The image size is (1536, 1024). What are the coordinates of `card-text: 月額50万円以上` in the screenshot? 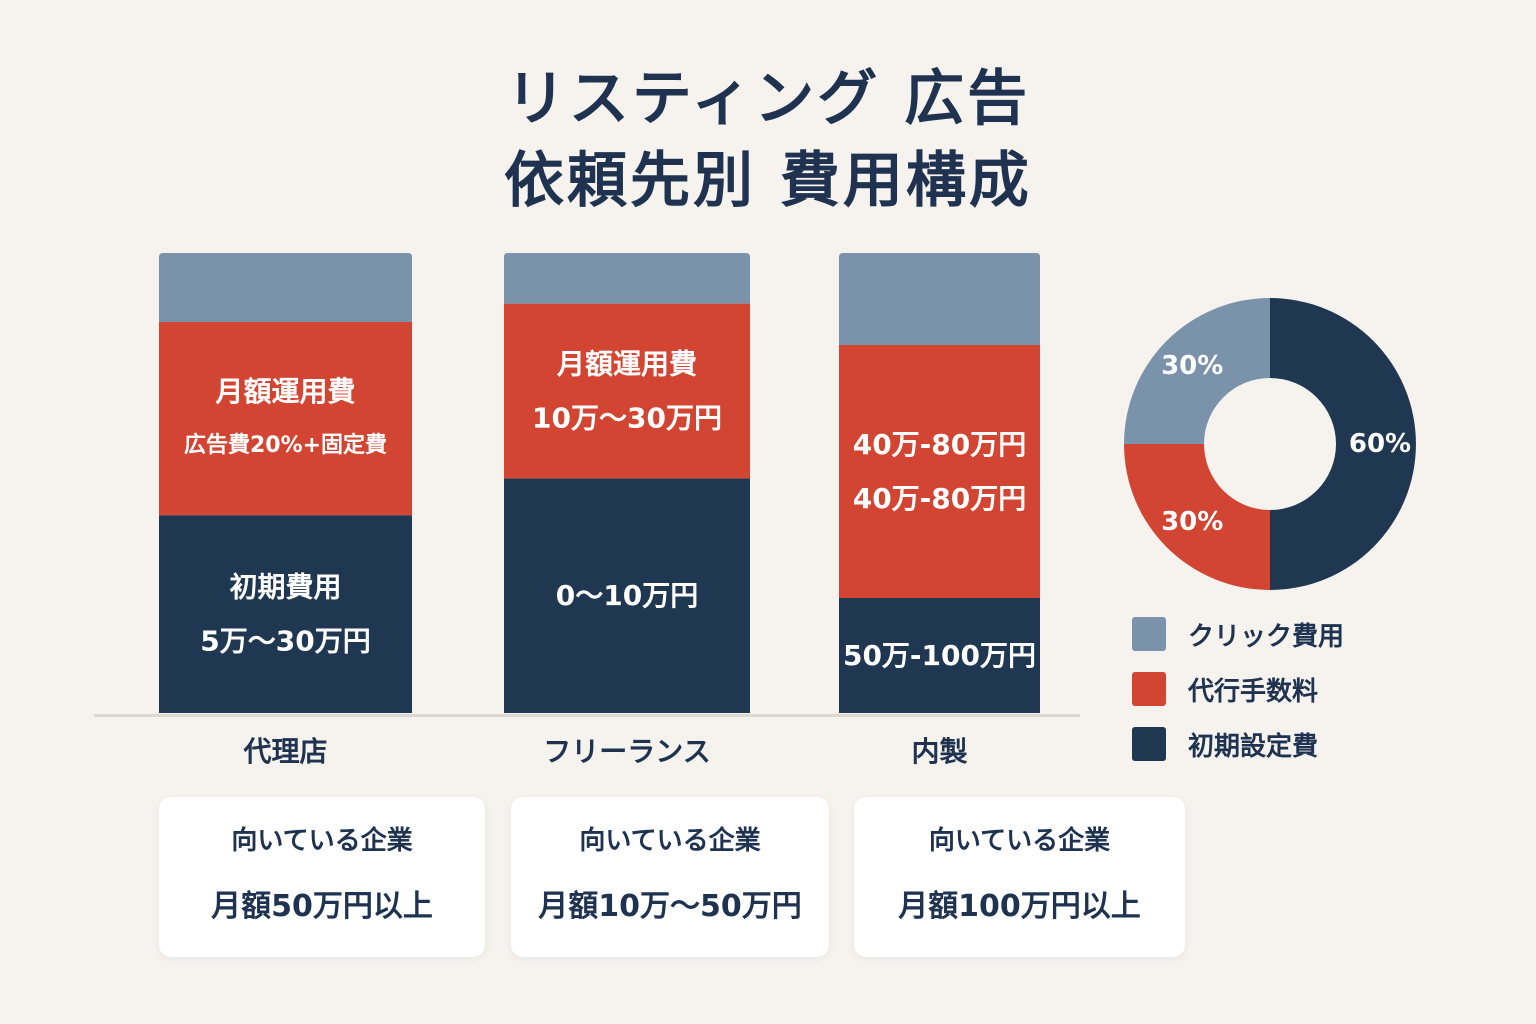 It's located at (322, 906).